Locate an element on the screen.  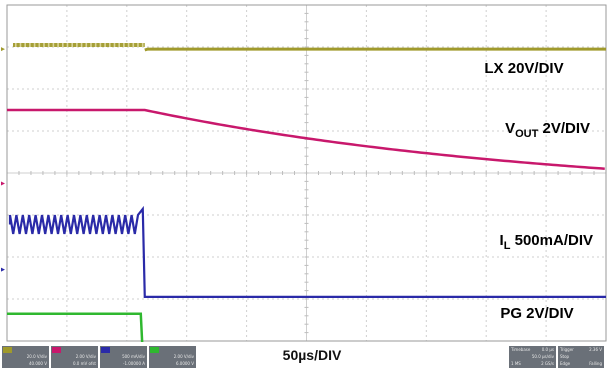
channel-label-pg: PG 2V/DIV is located at coordinates (536, 313).